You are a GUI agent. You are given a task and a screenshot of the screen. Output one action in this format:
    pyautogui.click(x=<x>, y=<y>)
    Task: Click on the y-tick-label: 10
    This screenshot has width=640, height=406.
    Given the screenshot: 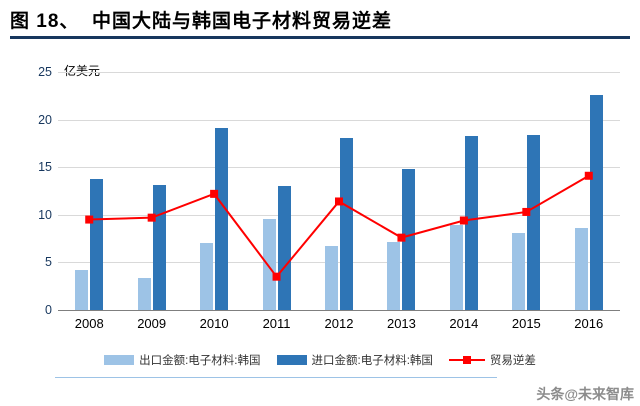 What is the action you would take?
    pyautogui.click(x=45, y=214)
    